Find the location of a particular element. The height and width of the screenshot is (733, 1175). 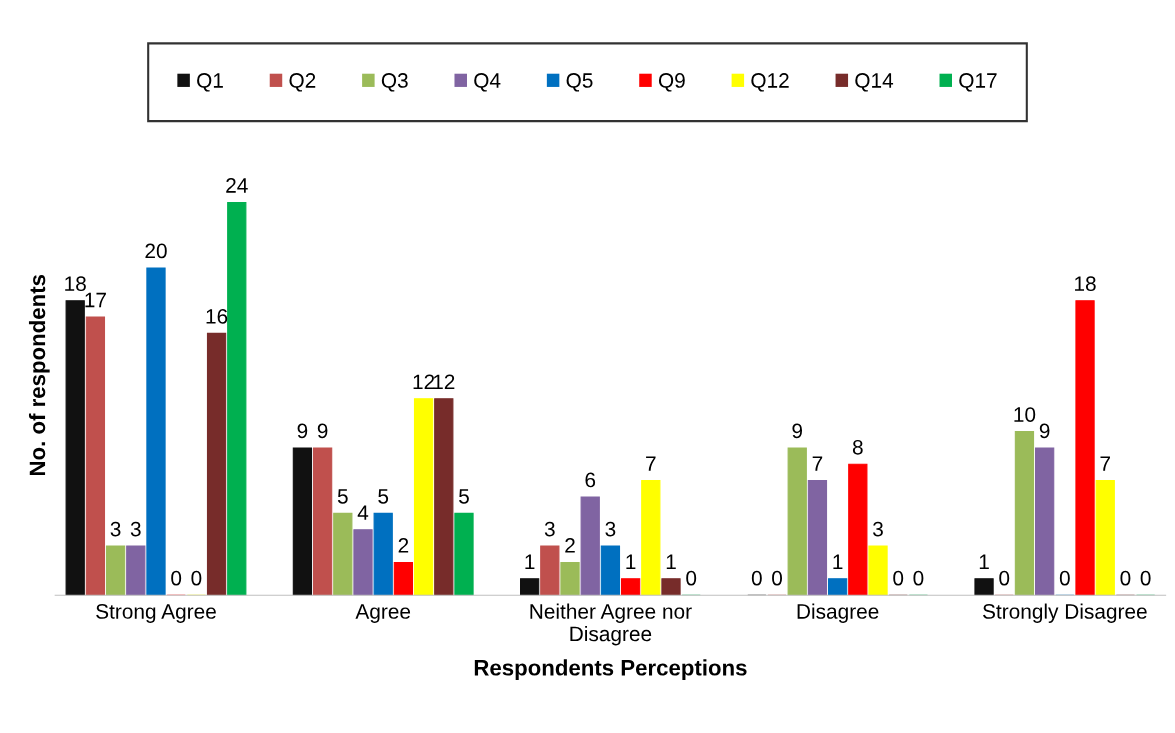

data-label: 10 is located at coordinates (1025, 414).